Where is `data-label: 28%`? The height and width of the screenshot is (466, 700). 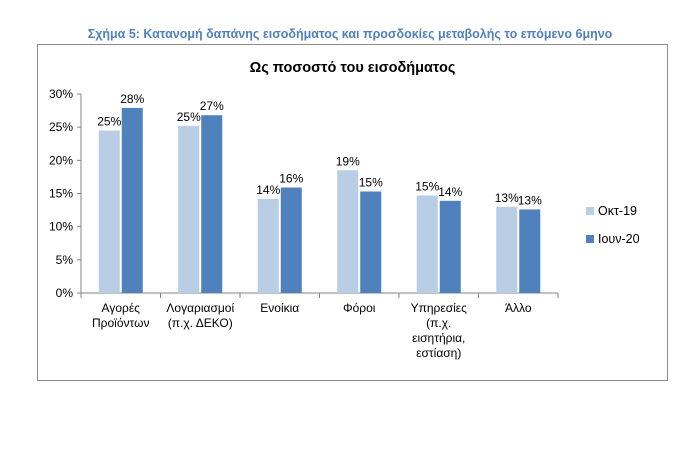
data-label: 28% is located at coordinates (132, 99).